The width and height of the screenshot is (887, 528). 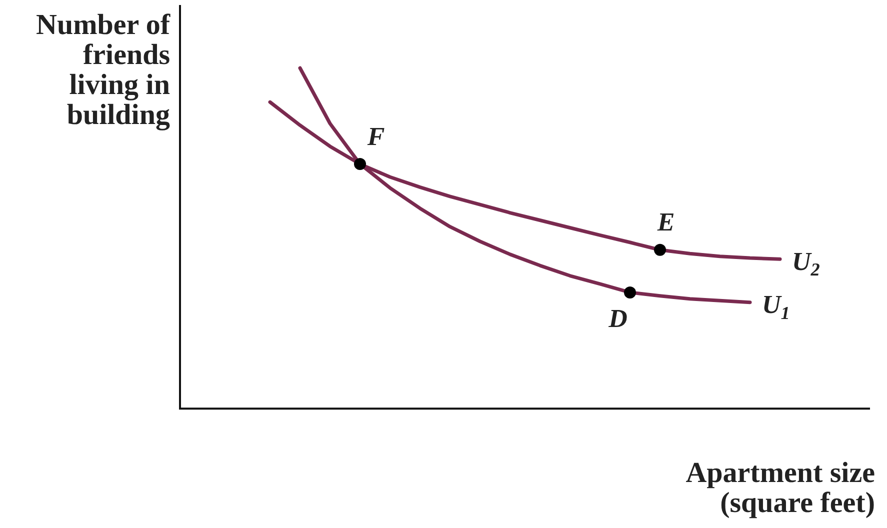 I want to click on y-axis-title: Number of friends living in building, so click(x=102, y=70).